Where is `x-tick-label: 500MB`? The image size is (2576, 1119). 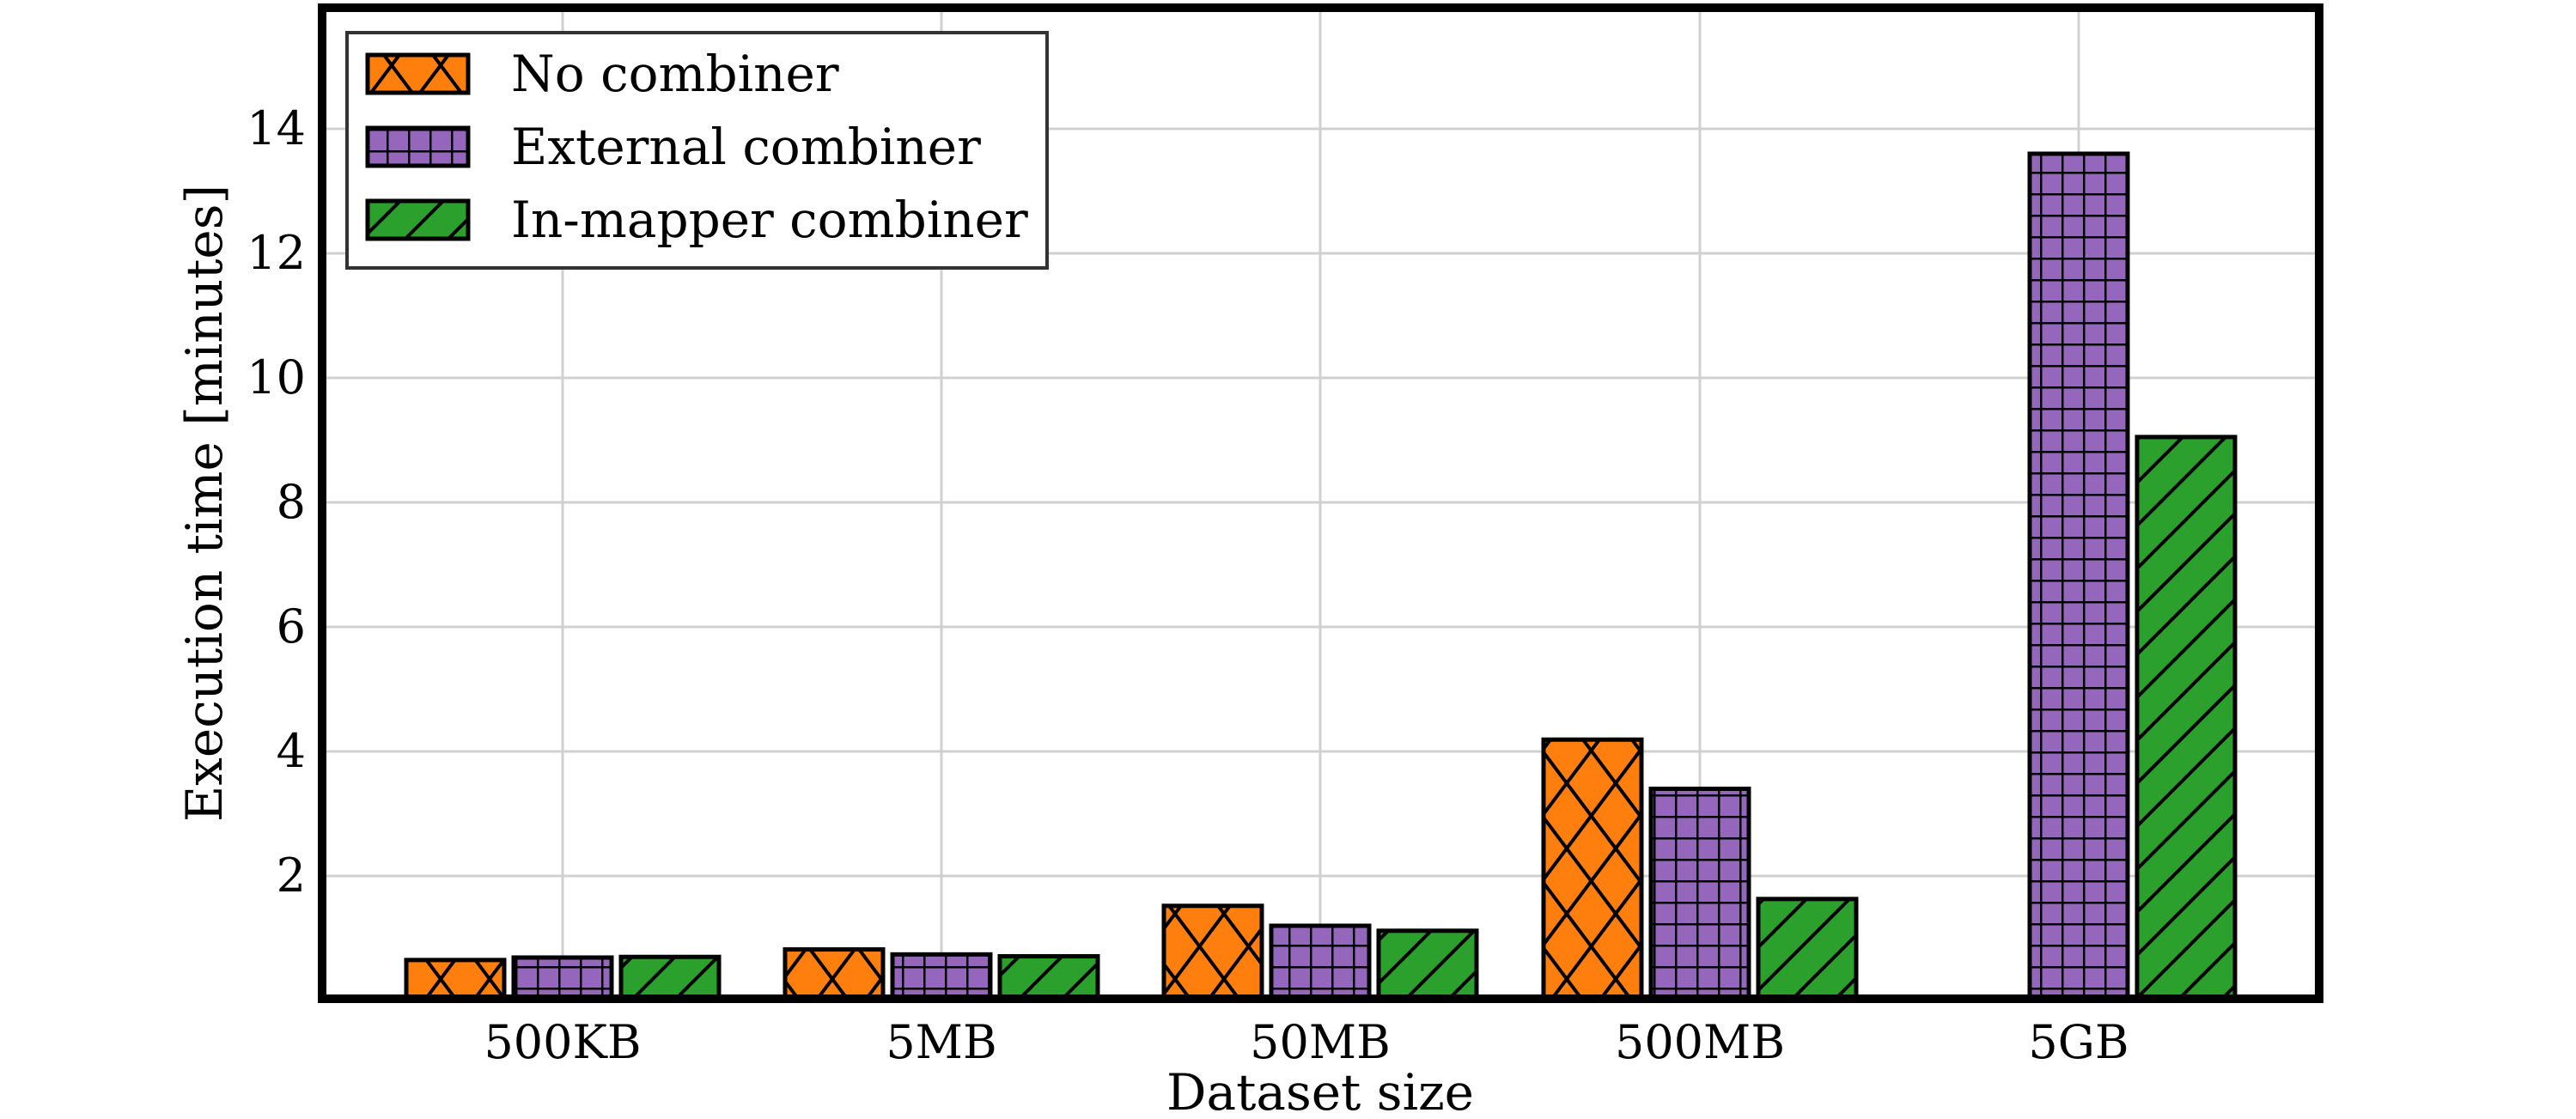 x-tick-label: 500MB is located at coordinates (1700, 1042).